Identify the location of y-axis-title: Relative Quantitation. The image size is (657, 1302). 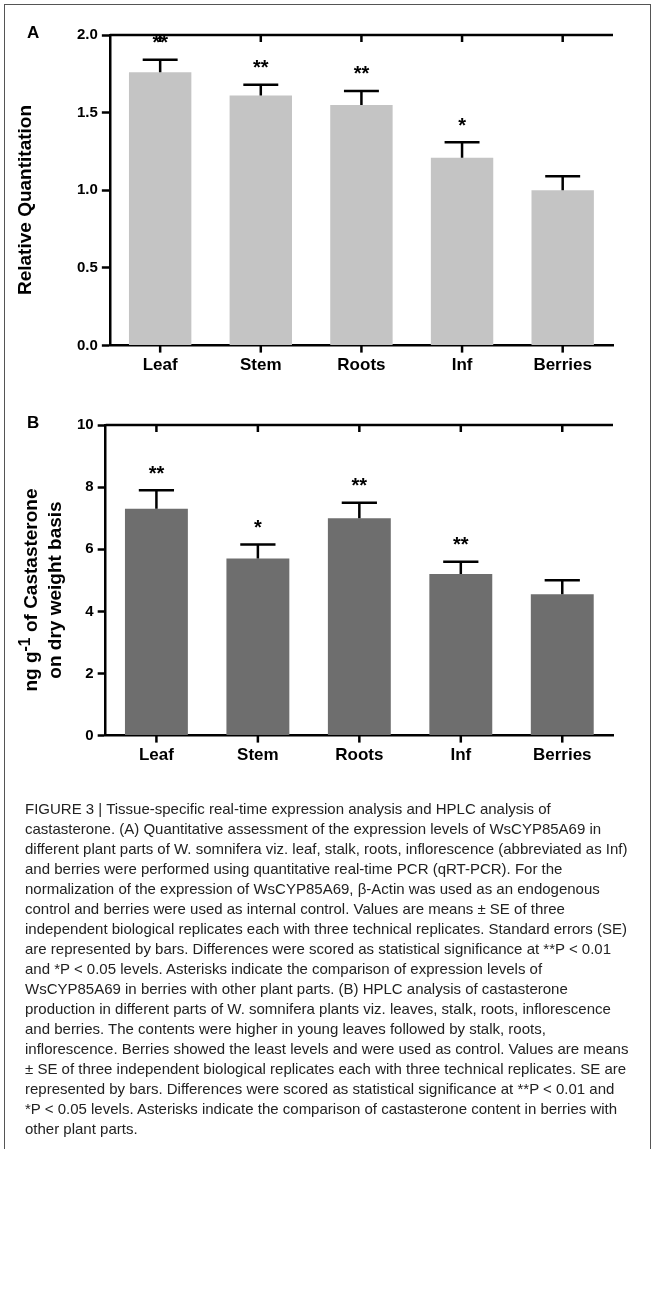
(24, 200).